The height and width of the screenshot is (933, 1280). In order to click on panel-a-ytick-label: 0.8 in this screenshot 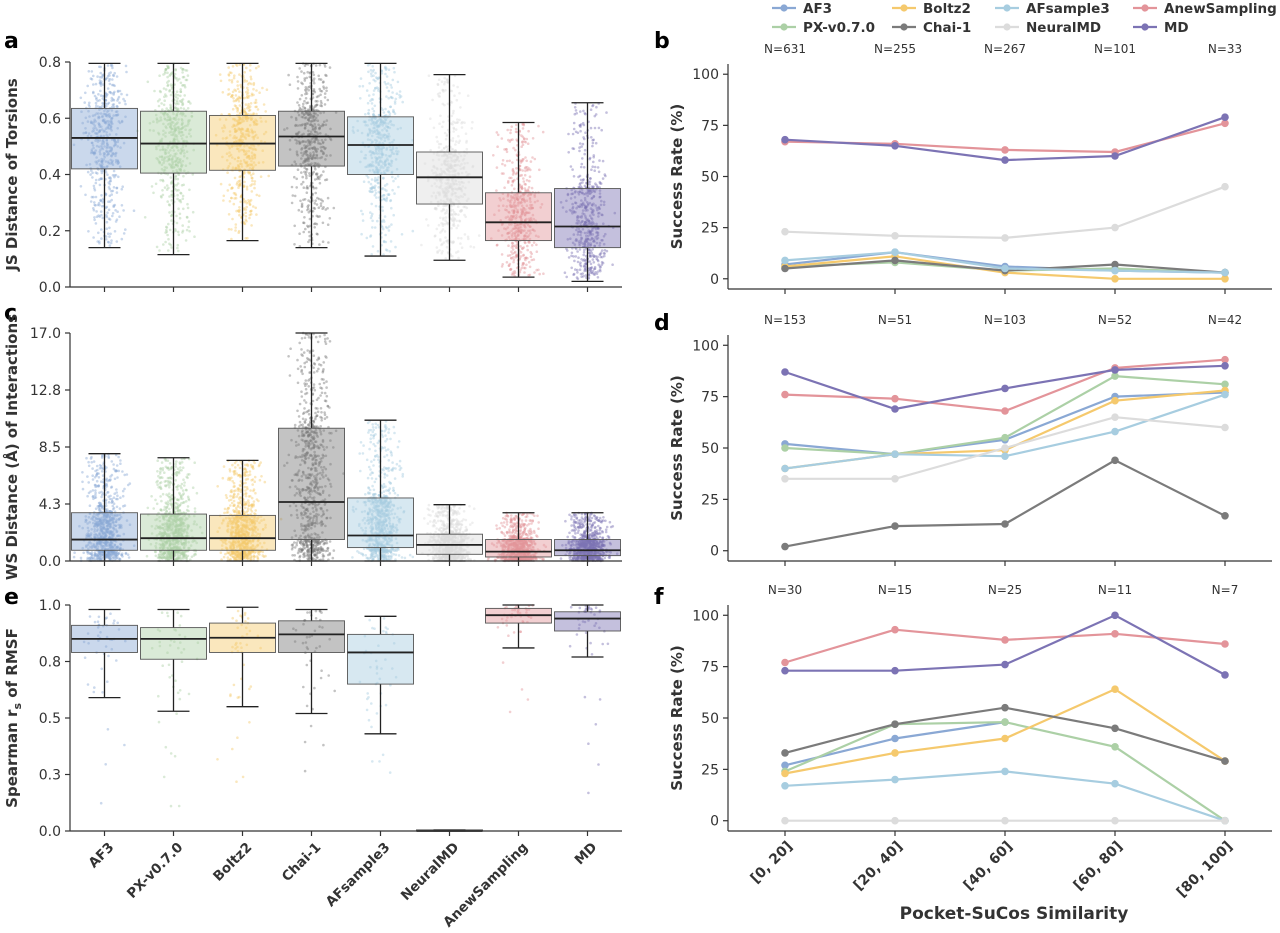, I will do `click(50, 63)`.